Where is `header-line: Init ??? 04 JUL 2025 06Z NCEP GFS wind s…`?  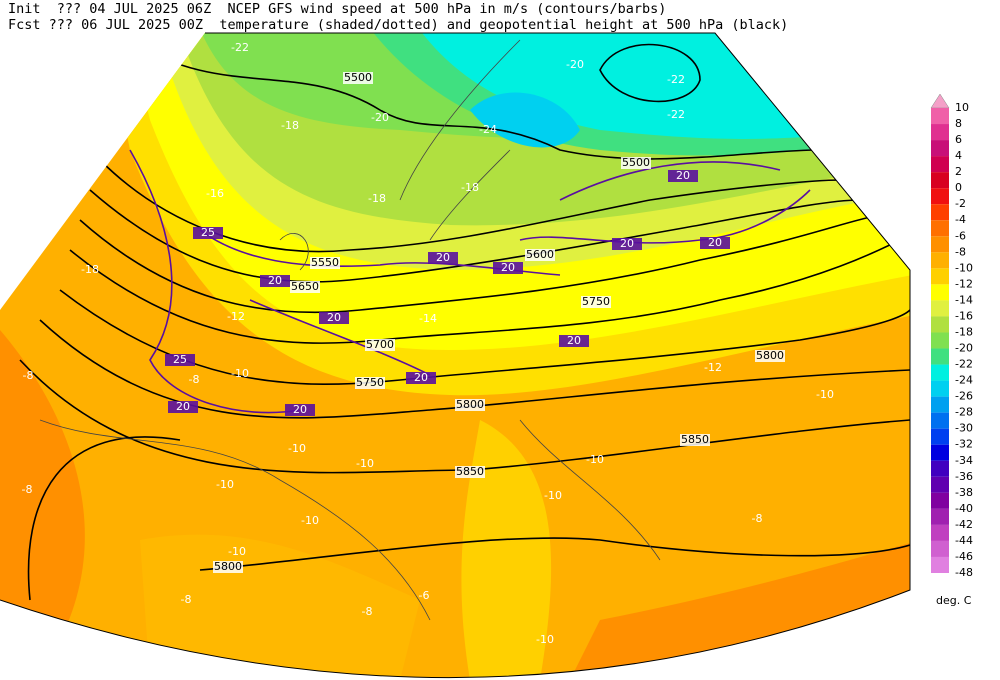 header-line: Init ??? 04 JUL 2025 06Z NCEP GFS wind s… is located at coordinates (337, 9).